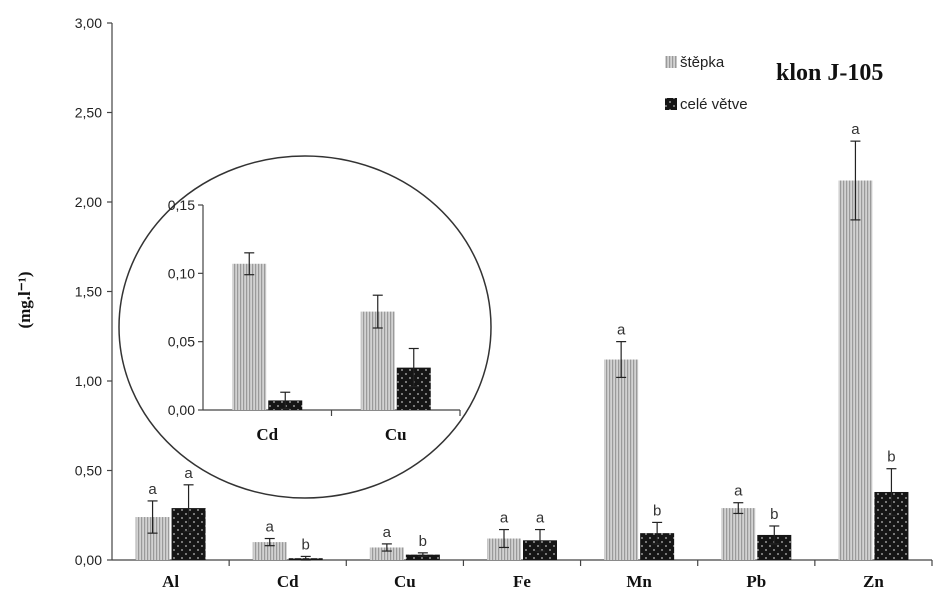  Describe the element at coordinates (88, 381) in the screenshot. I see `y-tick-label: 1,00` at that location.